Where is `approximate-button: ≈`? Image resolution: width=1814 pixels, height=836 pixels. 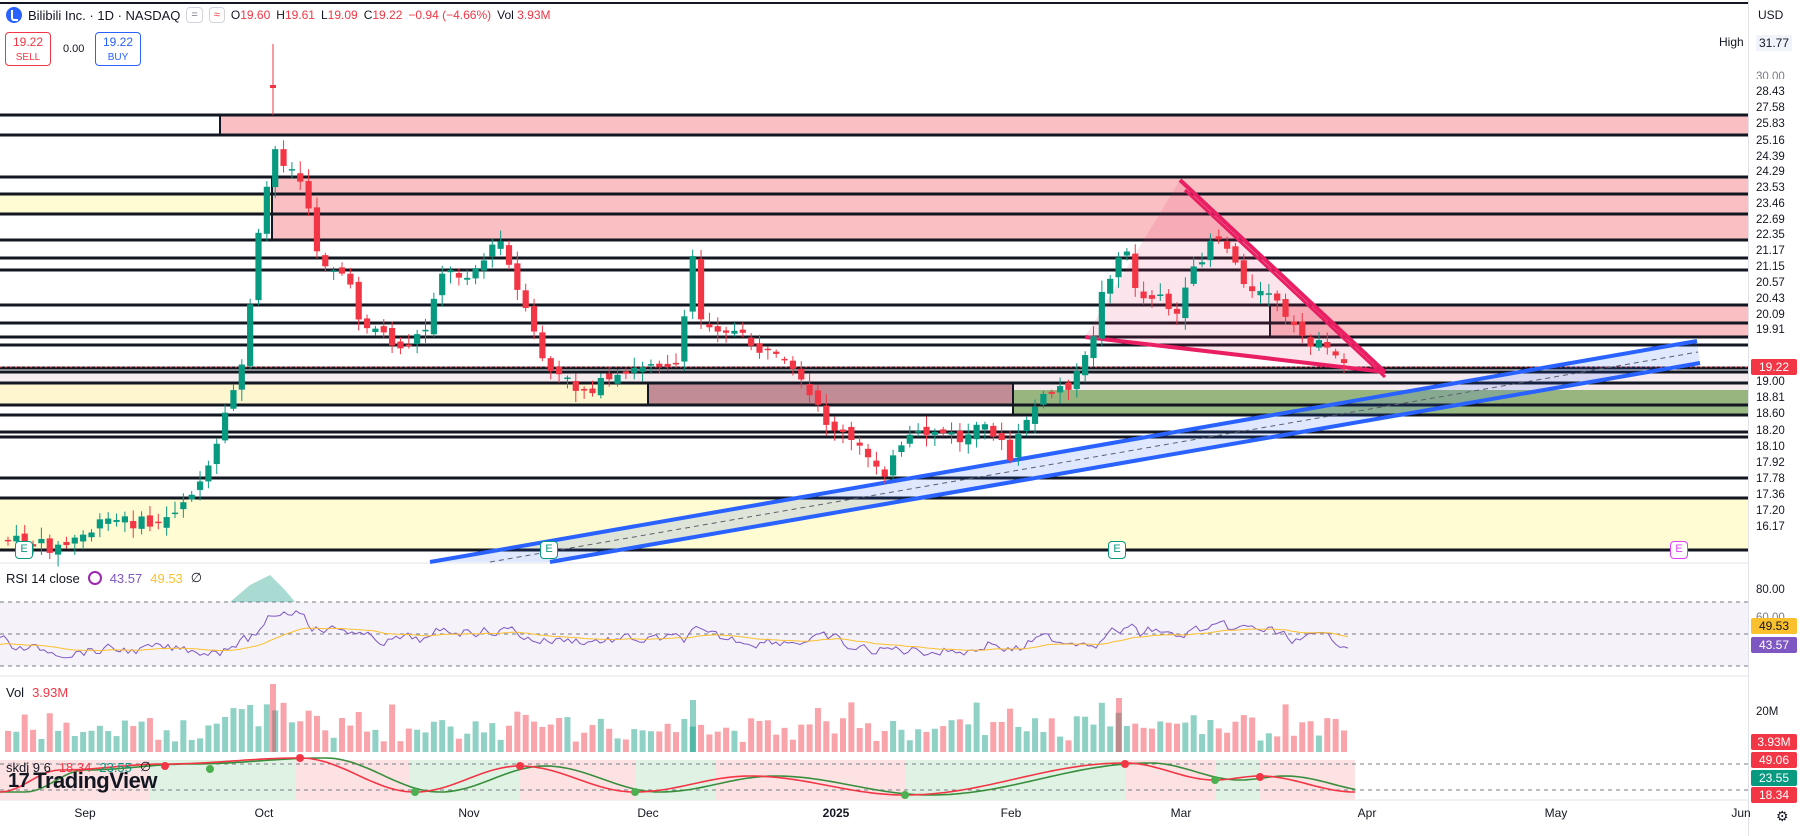 approximate-button: ≈ is located at coordinates (216, 15).